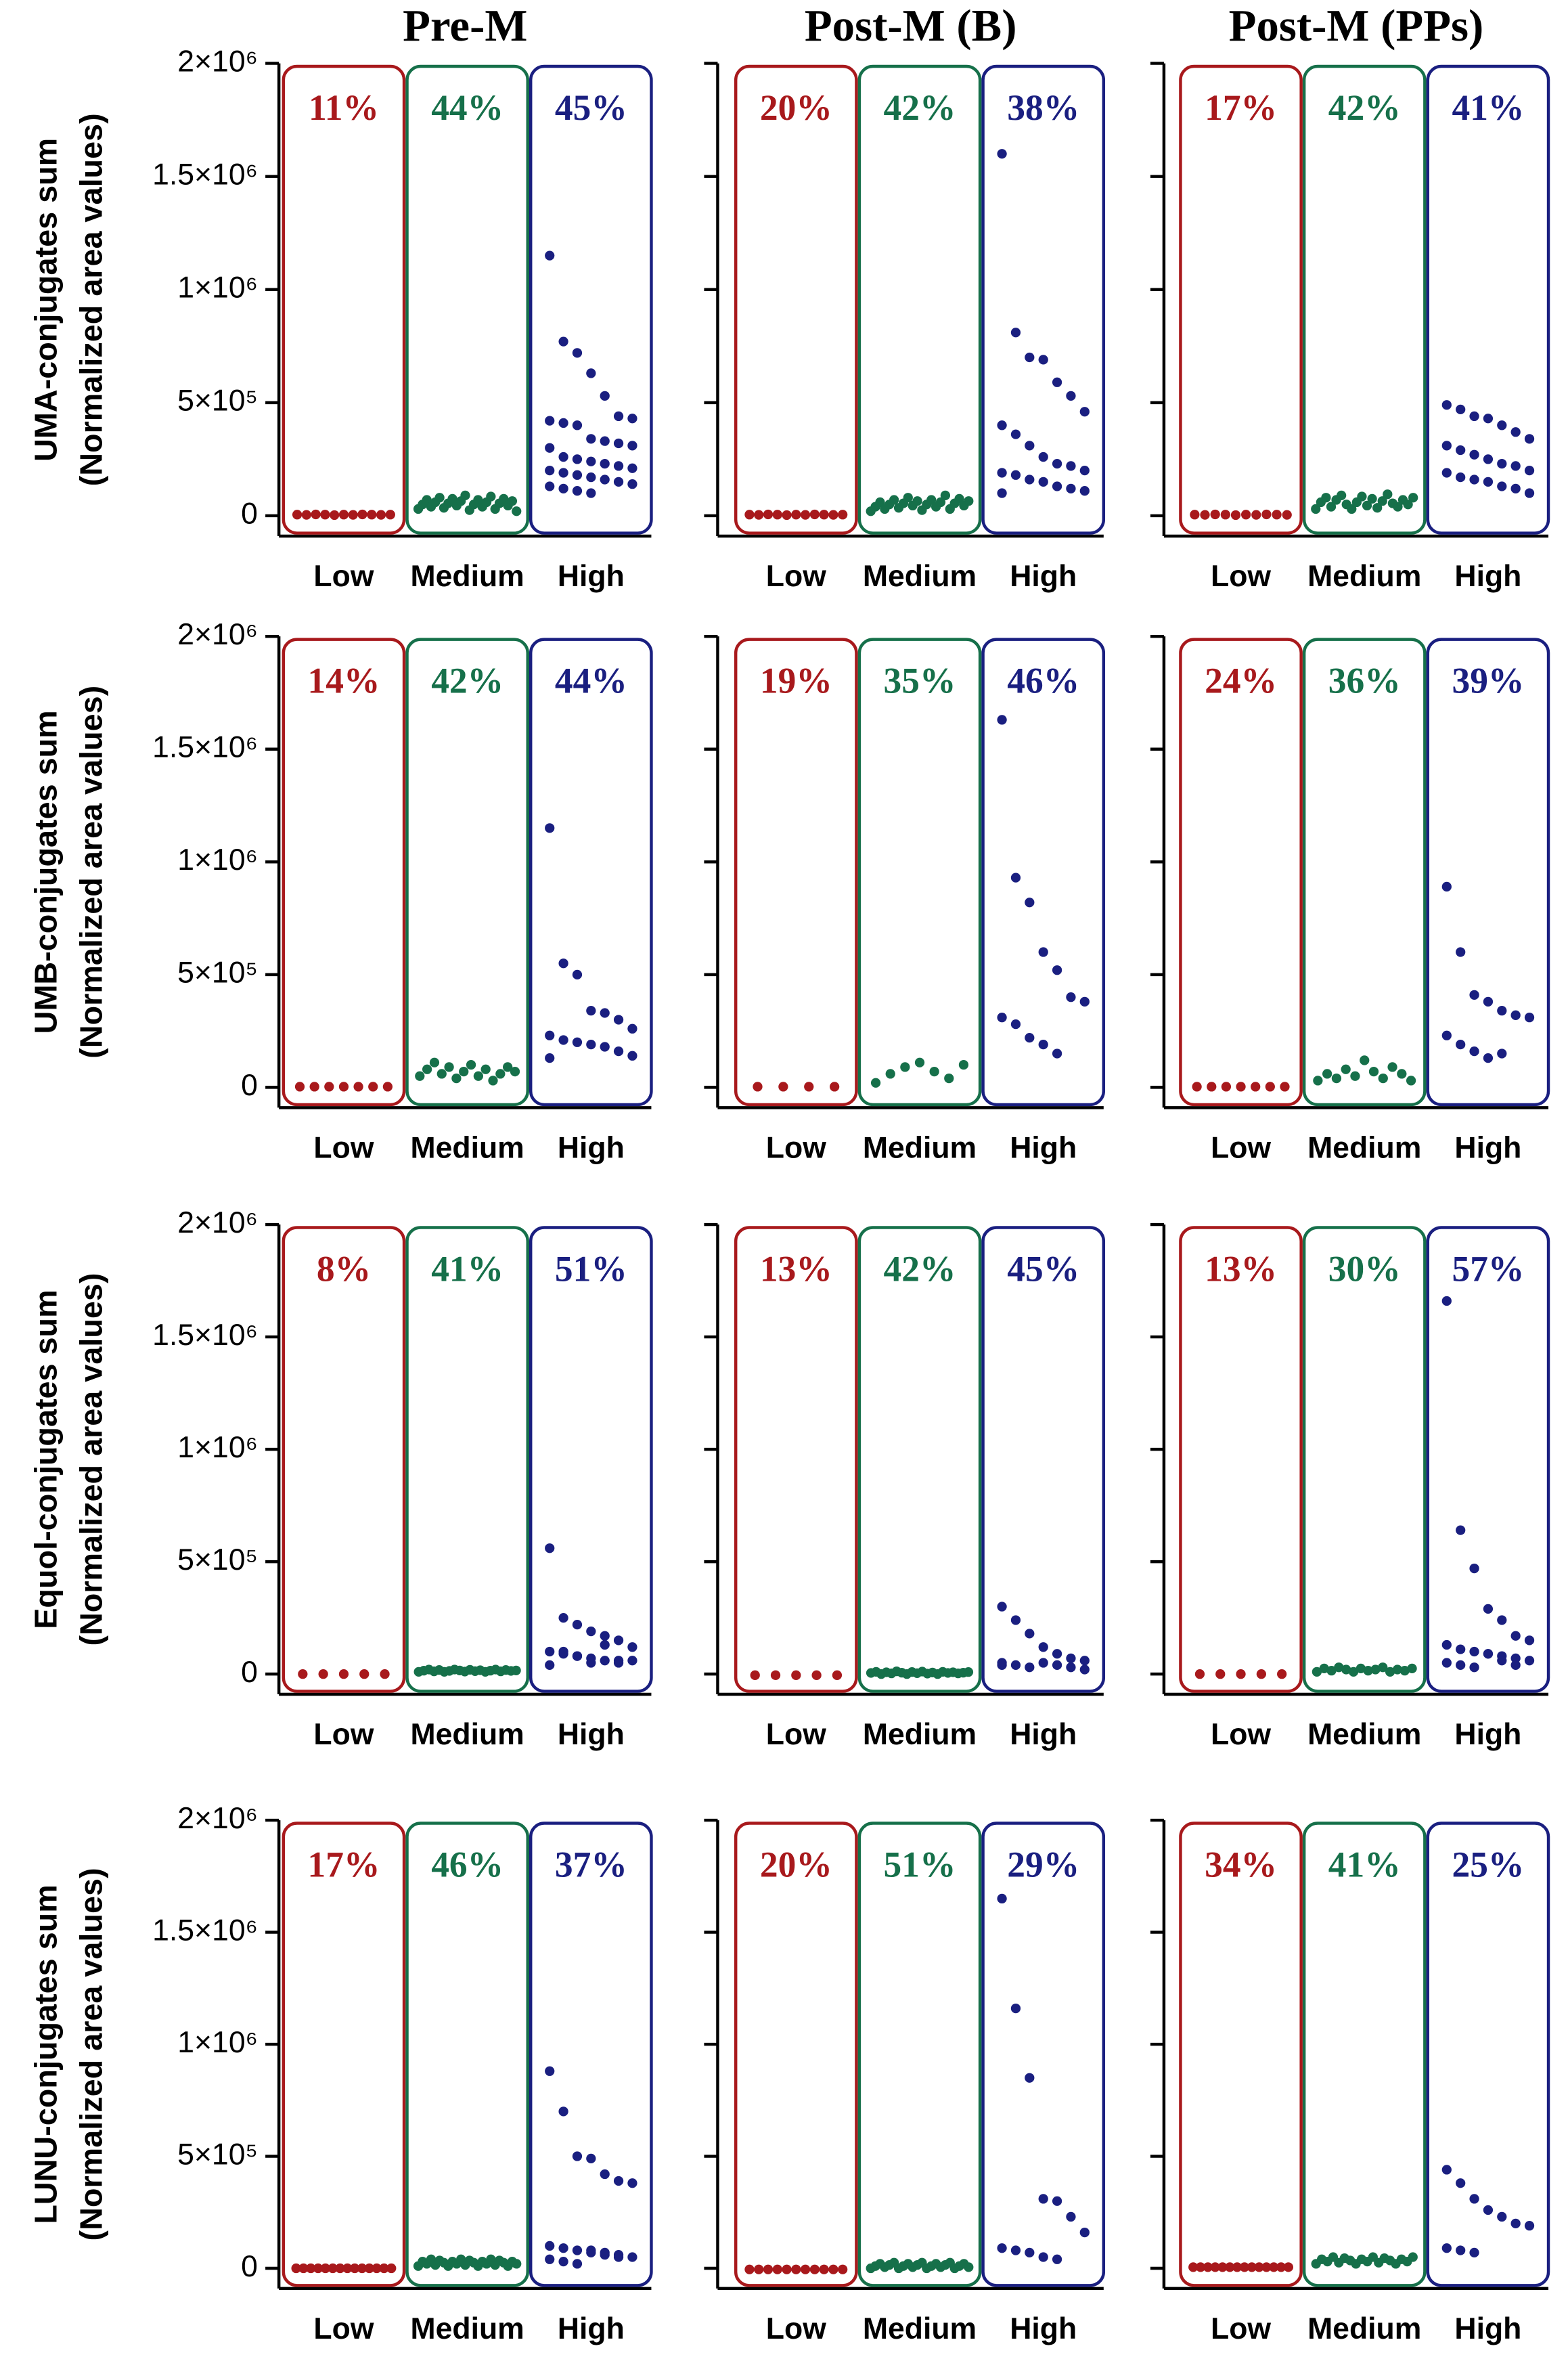  Describe the element at coordinates (1488, 681) in the screenshot. I see `share-label: 39%` at that location.